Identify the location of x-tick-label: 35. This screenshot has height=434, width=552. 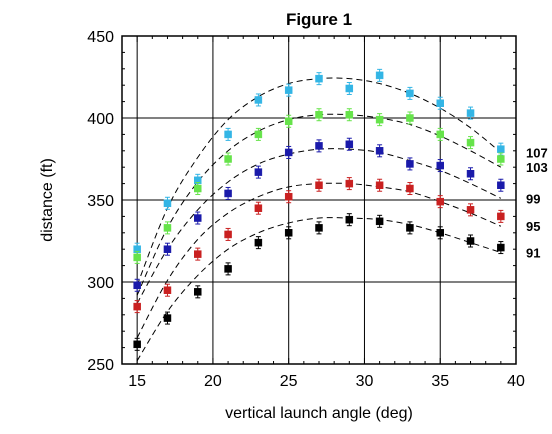
(440, 381).